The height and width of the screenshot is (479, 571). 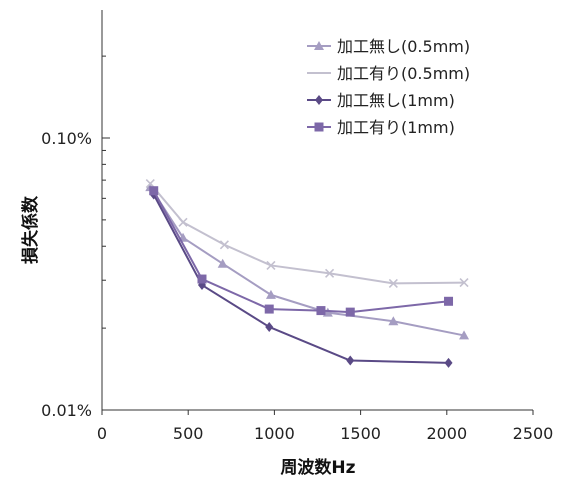 What do you see at coordinates (66, 410) in the screenshot?
I see `y-tick-label: 0.01%` at bounding box center [66, 410].